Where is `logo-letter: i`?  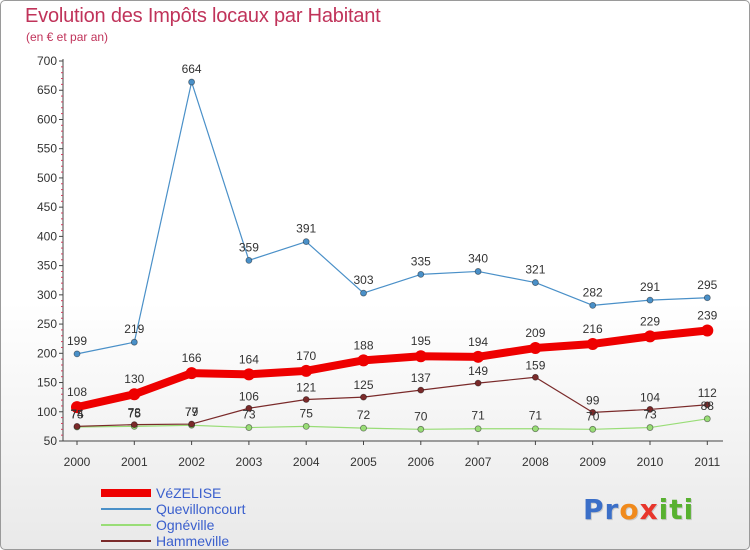
logo-letter: i is located at coordinates (664, 509).